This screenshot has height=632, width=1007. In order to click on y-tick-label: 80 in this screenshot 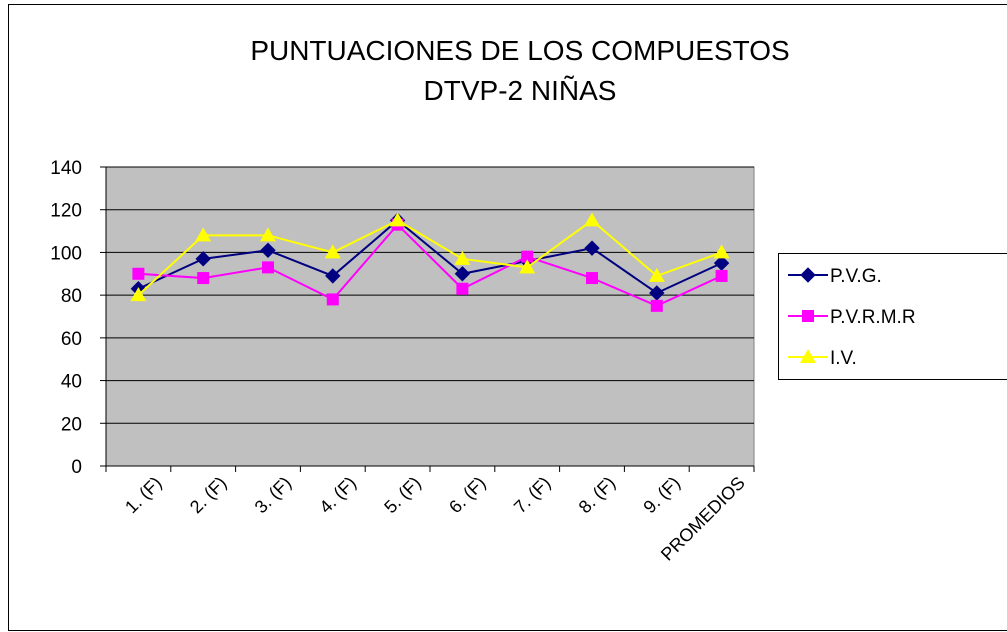, I will do `click(71, 296)`.